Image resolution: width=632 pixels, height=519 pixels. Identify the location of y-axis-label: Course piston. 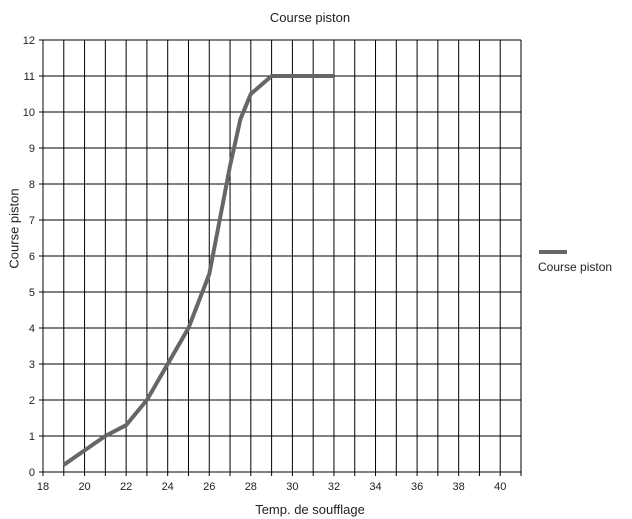
(14, 228).